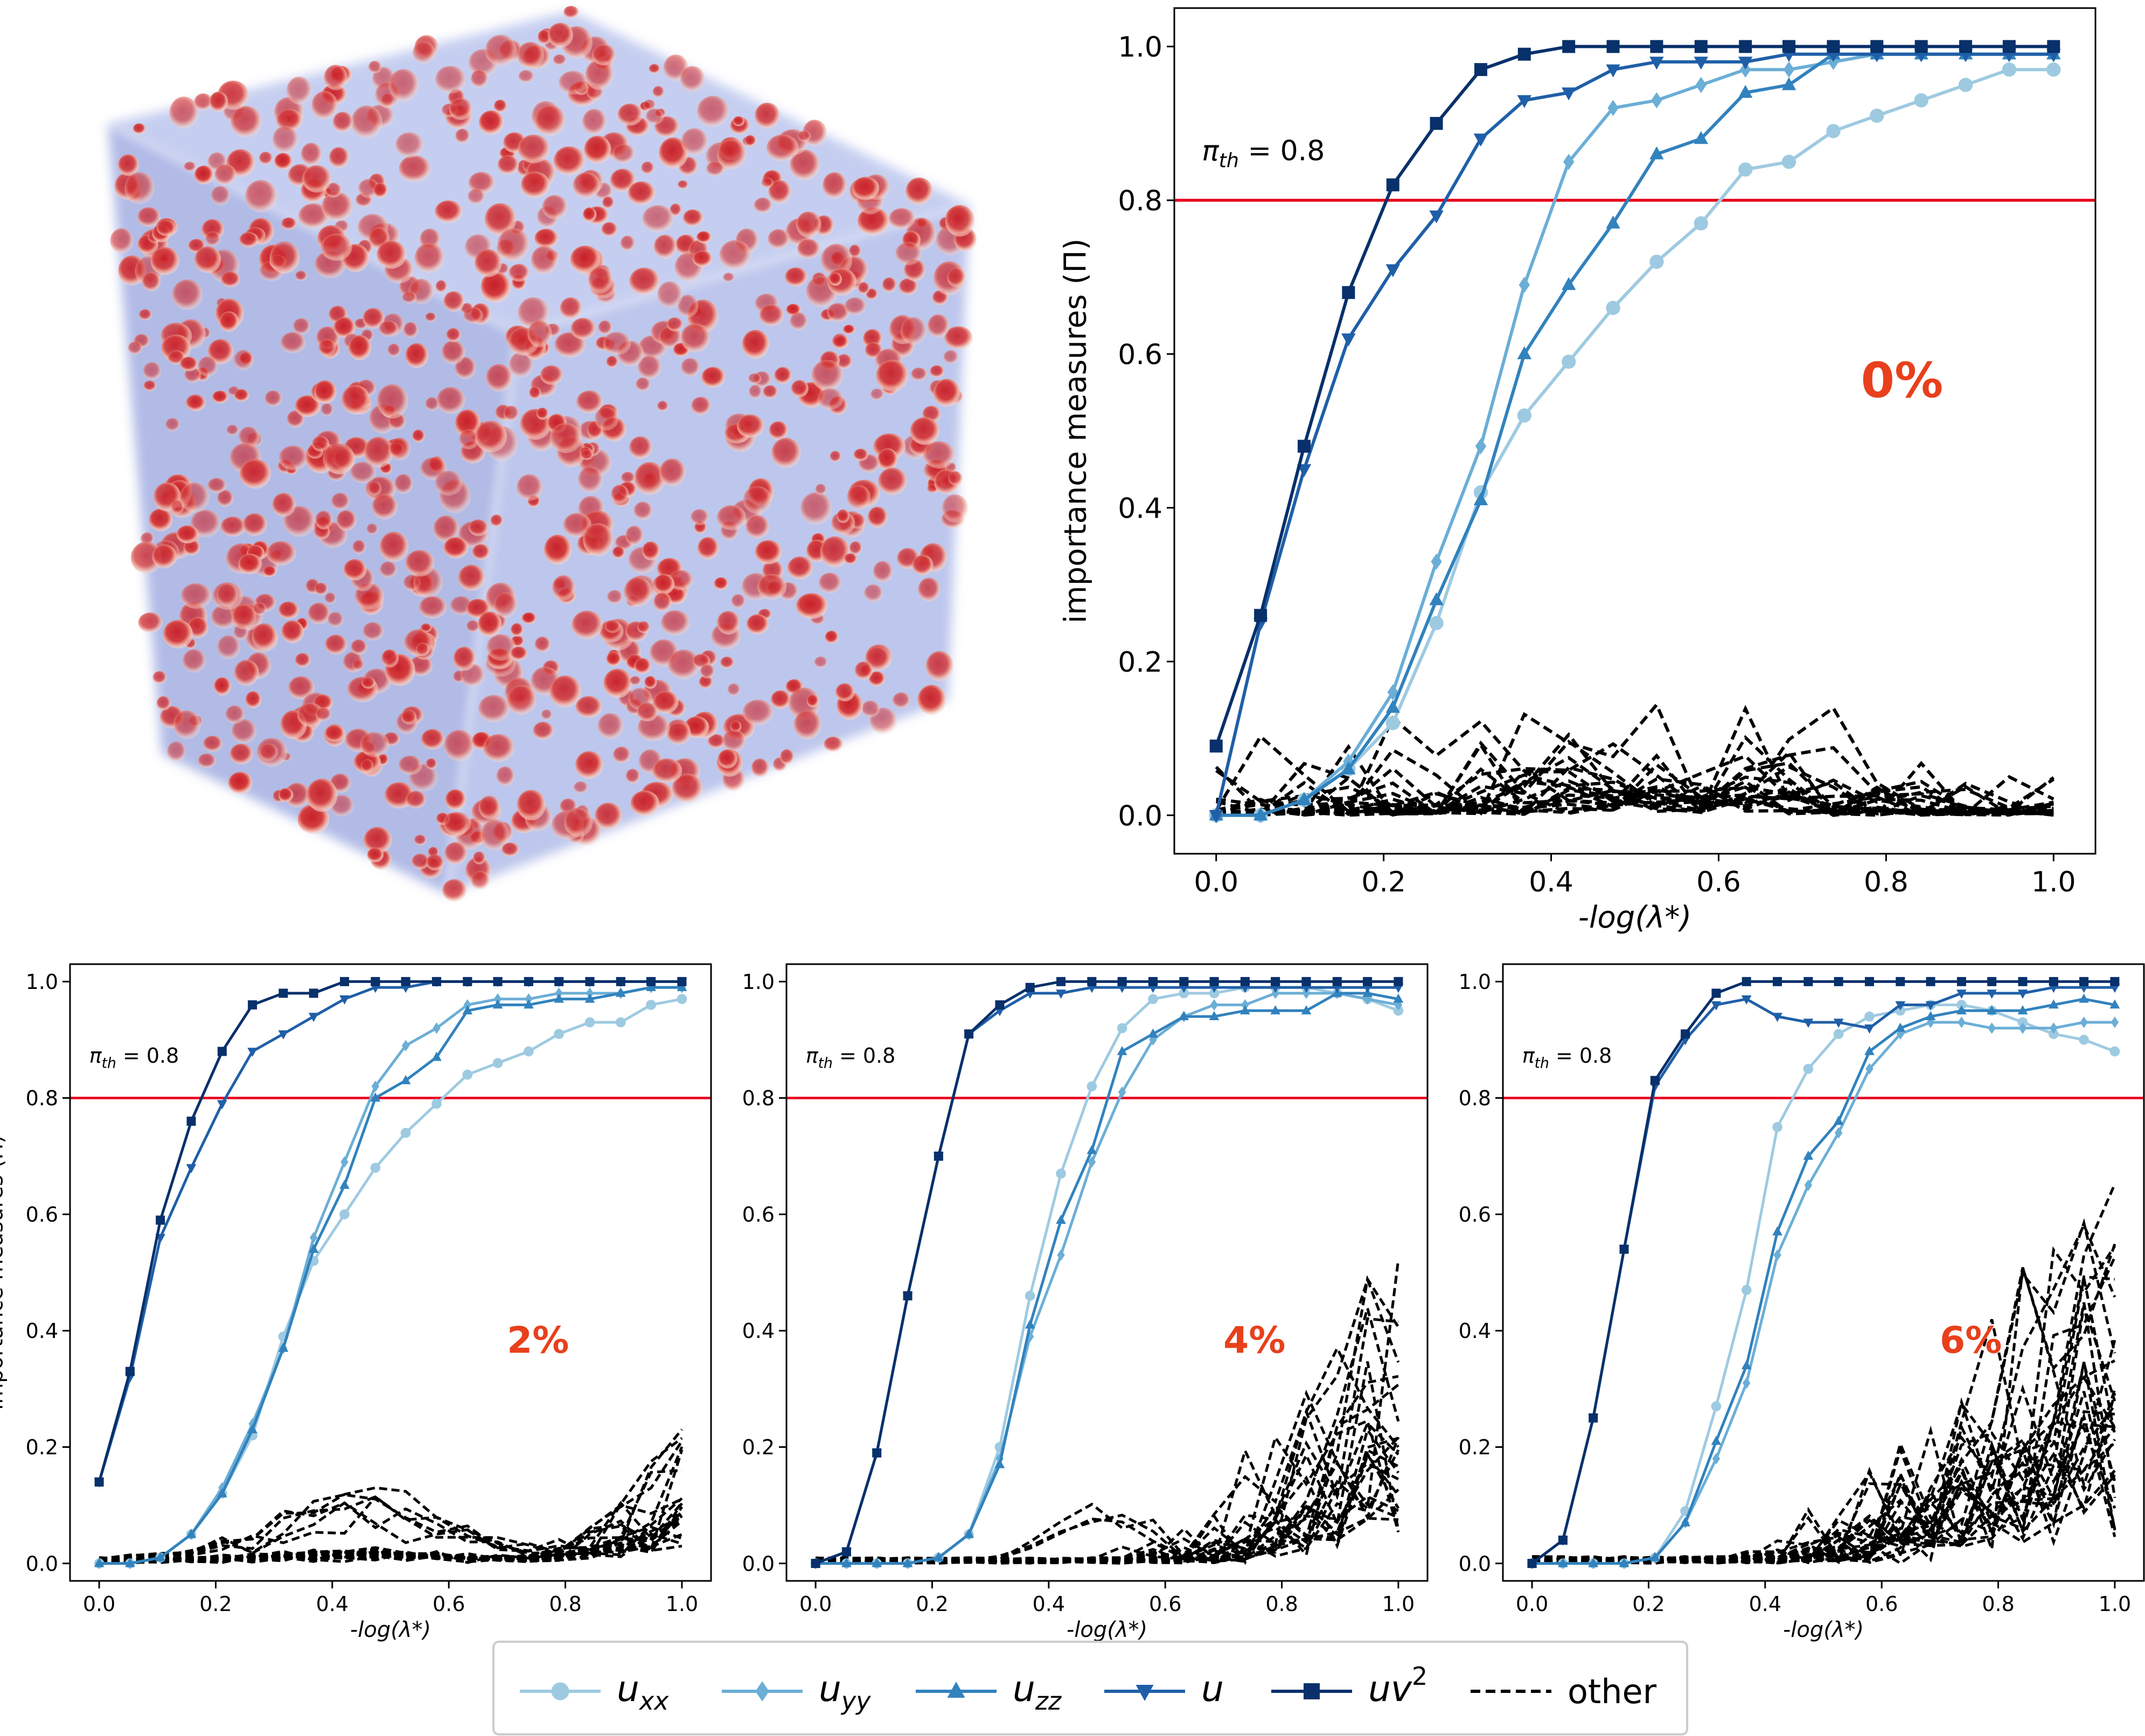  What do you see at coordinates (1049, 1604) in the screenshot?
I see `x-tick-label: 0.4` at bounding box center [1049, 1604].